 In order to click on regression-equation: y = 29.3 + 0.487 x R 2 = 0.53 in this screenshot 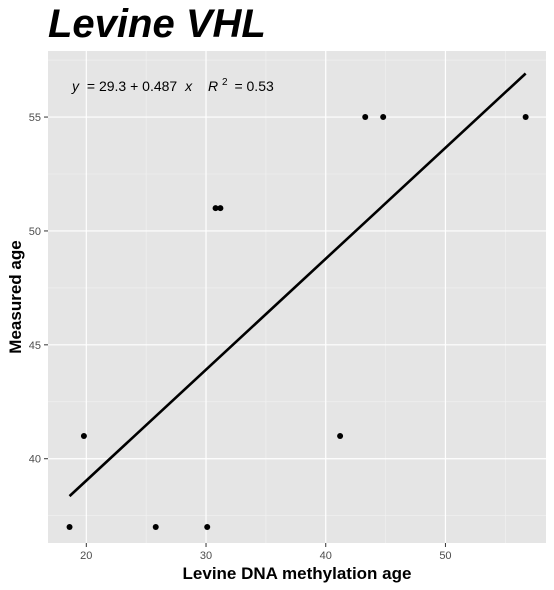, I will do `click(172, 83)`.